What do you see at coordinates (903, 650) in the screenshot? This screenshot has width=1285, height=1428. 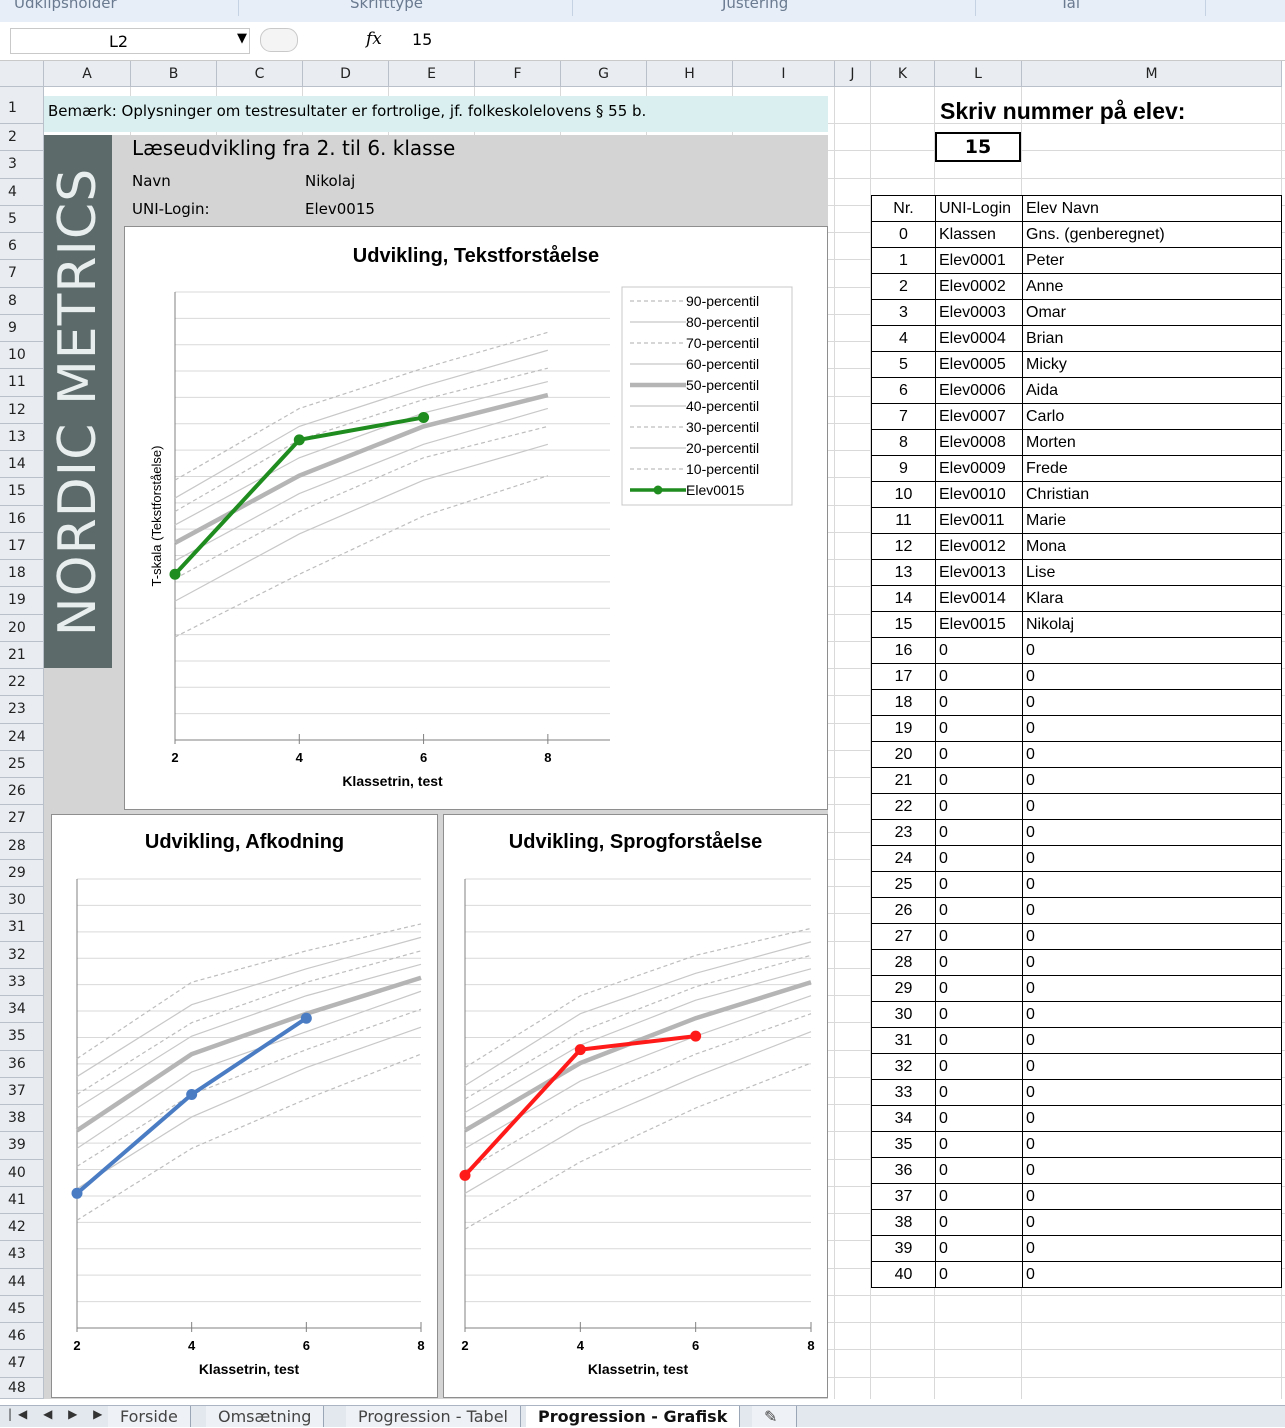 I see `cell-nr: 16` at bounding box center [903, 650].